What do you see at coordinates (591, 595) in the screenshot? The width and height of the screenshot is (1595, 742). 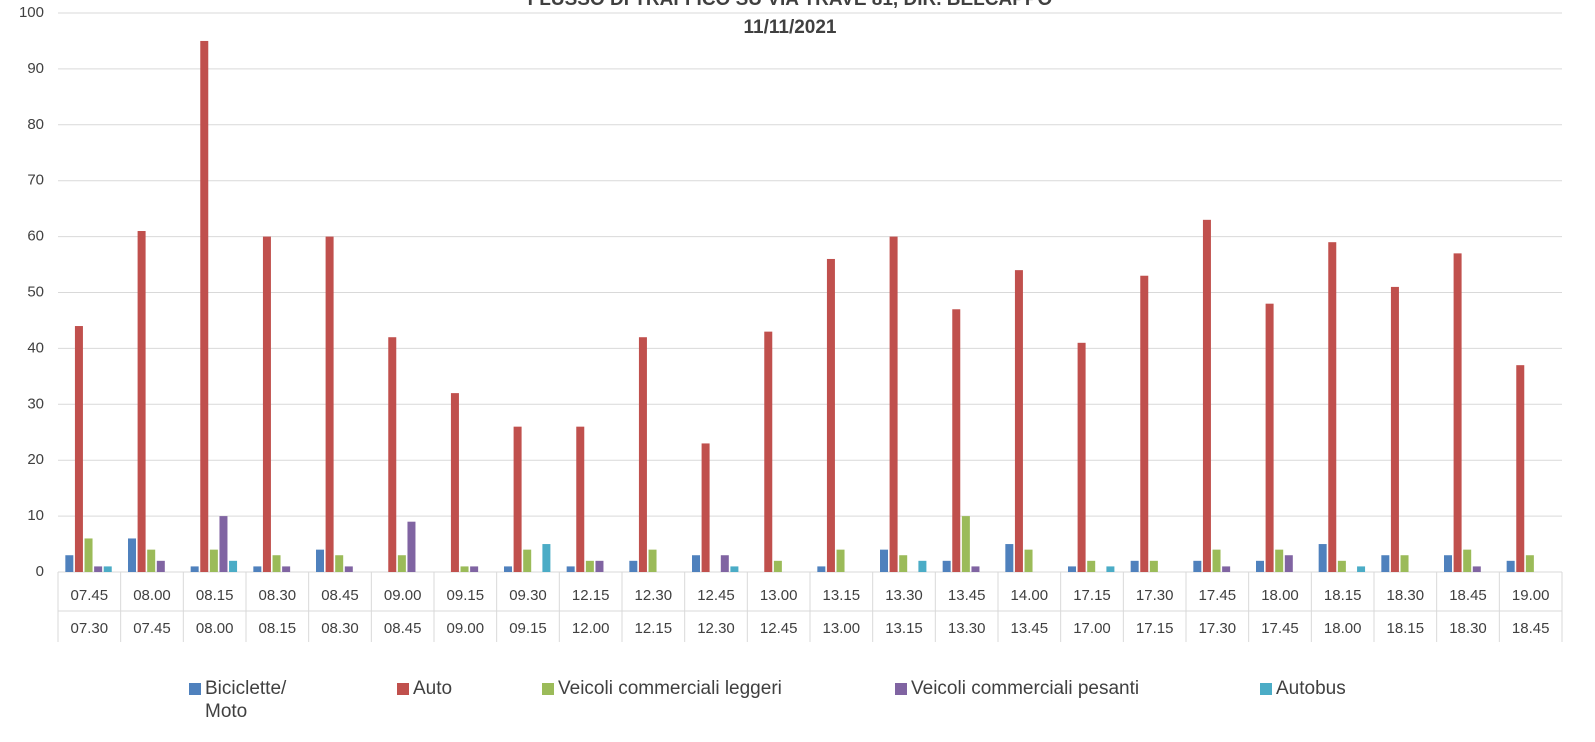 I see `x-tick-label: 12.15` at bounding box center [591, 595].